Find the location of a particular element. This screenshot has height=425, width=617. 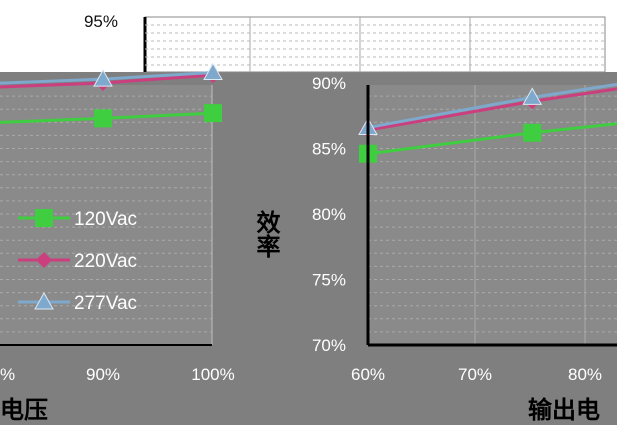

x-tick-label: 90% is located at coordinates (103, 374).